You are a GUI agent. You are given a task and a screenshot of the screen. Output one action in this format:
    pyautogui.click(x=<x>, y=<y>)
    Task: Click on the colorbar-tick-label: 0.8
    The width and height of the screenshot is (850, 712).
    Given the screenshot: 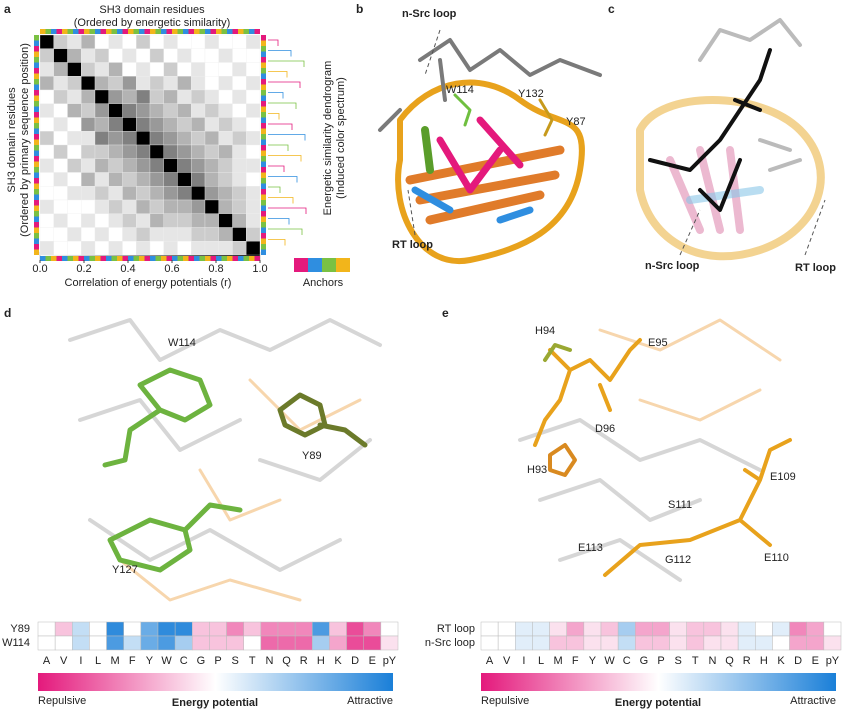 What is the action you would take?
    pyautogui.click(x=215, y=269)
    